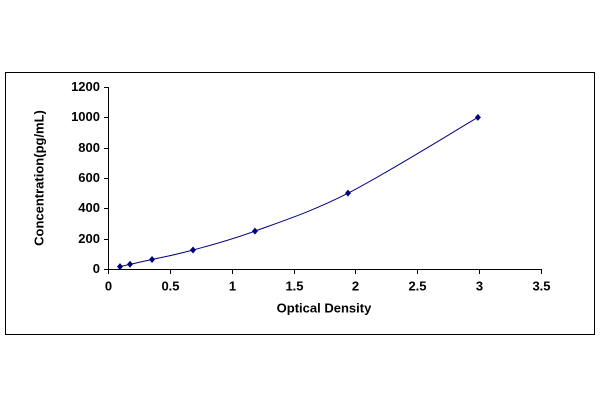  Describe the element at coordinates (355, 285) in the screenshot. I see `x-tick-label: 2` at that location.